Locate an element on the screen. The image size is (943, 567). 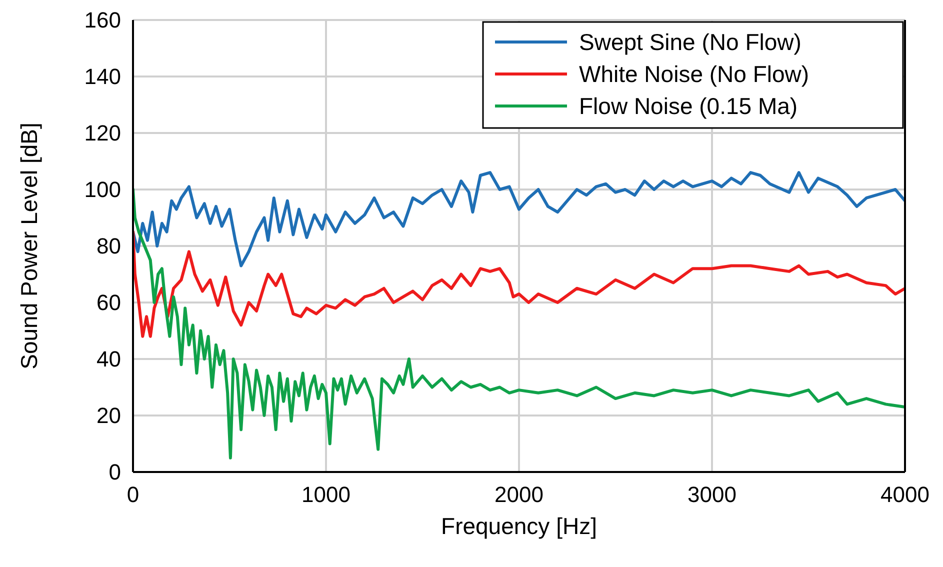
line-series is located at coordinates (519, 219).